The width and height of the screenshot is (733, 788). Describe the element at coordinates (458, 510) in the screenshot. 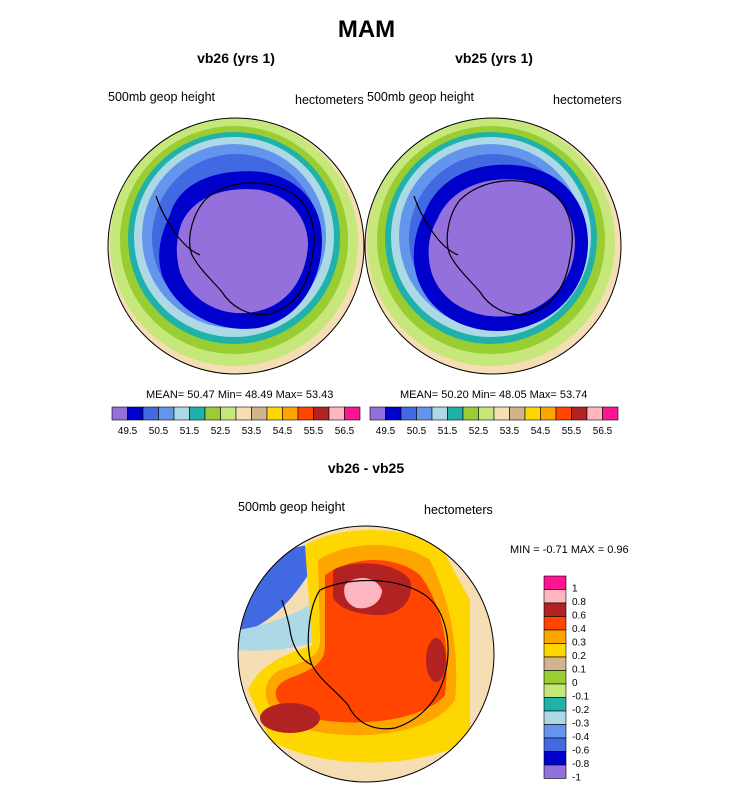

I see `panel3-units-label: hectometers` at that location.